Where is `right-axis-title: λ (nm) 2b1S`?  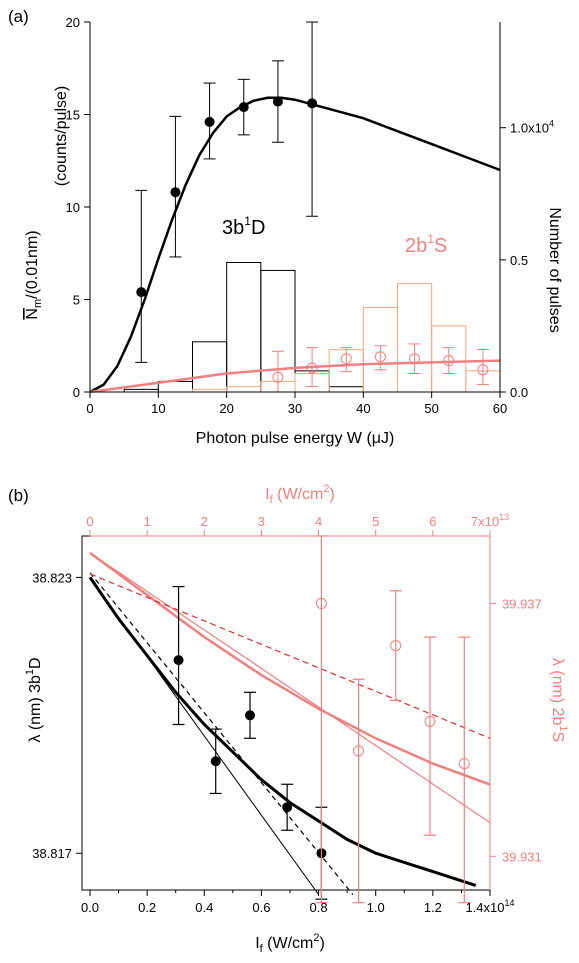
right-axis-title: λ (nm) 2b1S is located at coordinates (559, 700).